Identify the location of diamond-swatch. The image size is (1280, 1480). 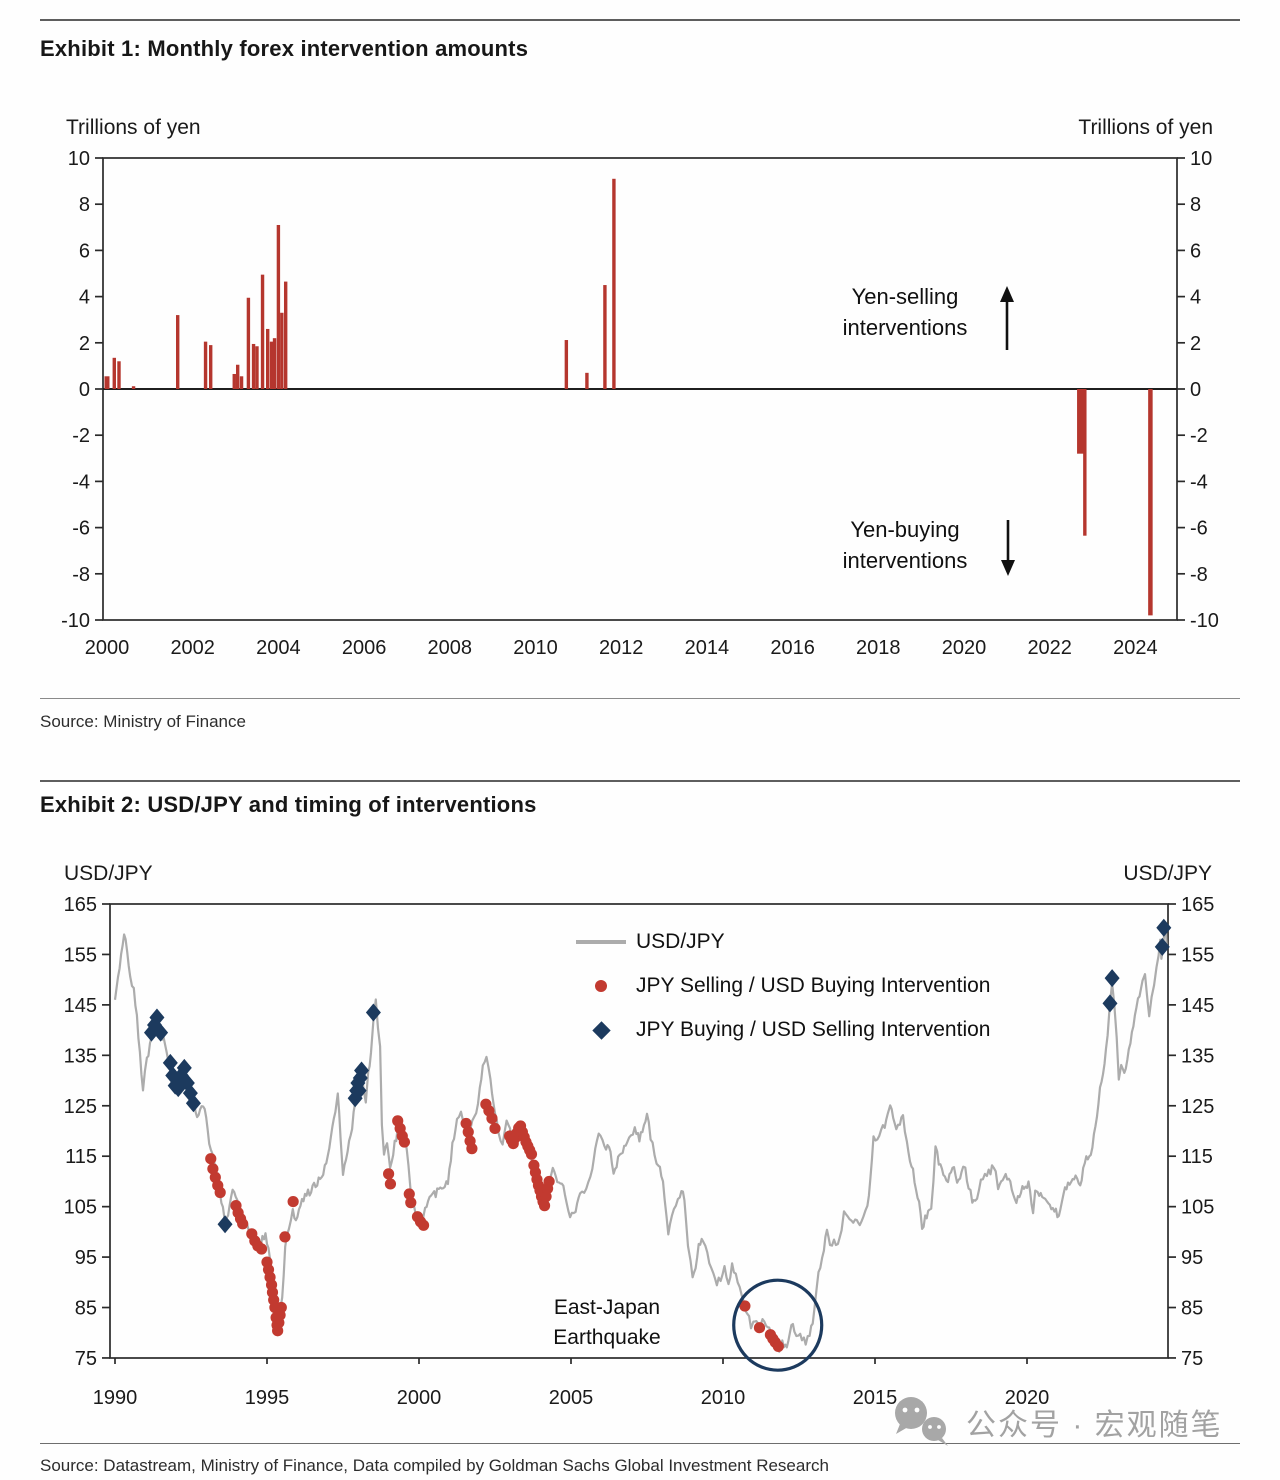
(601, 1030).